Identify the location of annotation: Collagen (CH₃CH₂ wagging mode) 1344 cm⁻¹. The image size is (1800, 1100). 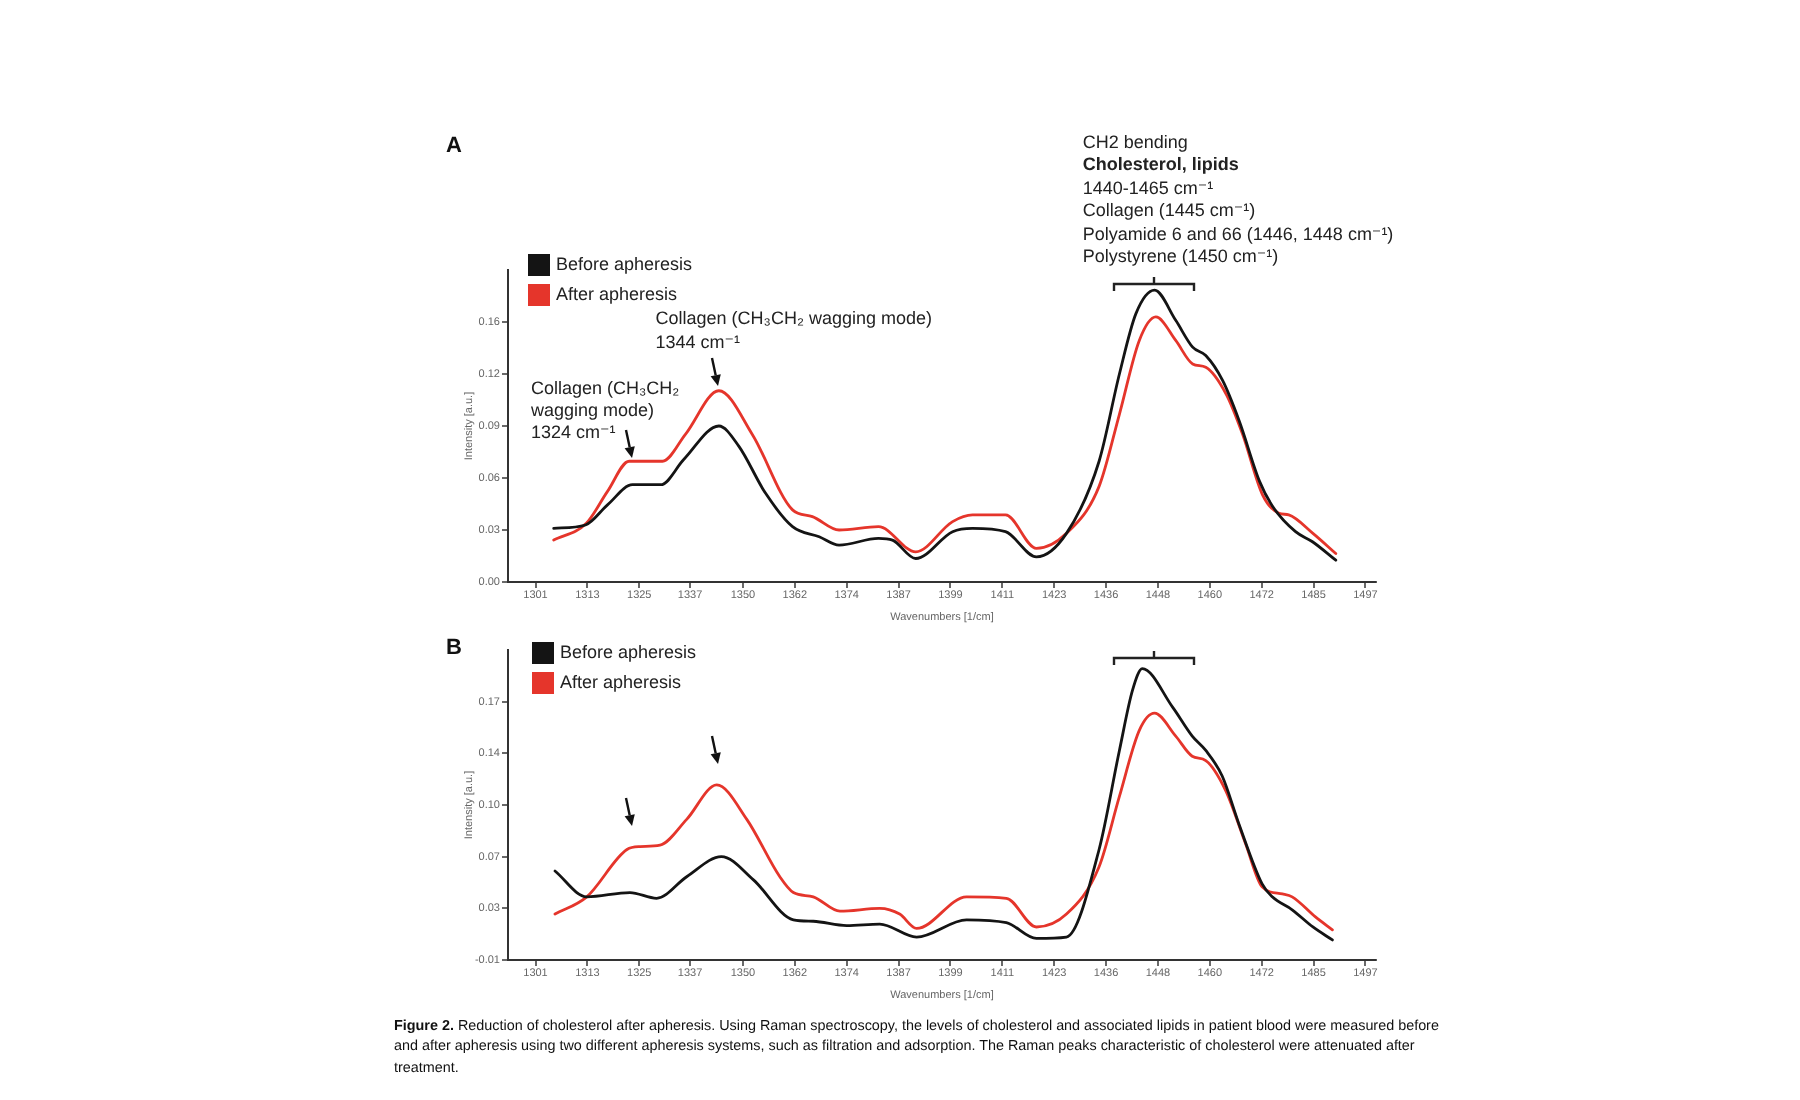
(793, 331).